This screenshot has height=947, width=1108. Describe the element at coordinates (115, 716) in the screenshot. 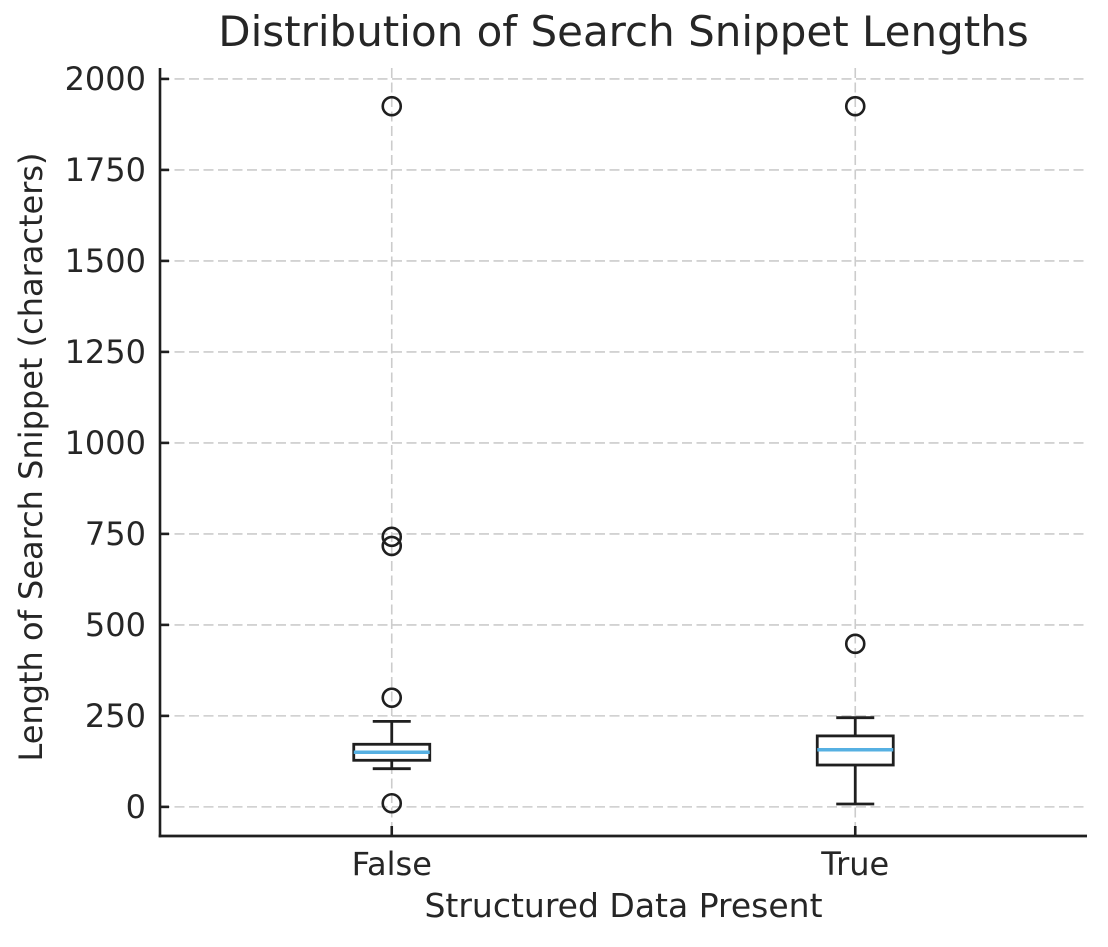

I see `y-tick-label: 250` at that location.